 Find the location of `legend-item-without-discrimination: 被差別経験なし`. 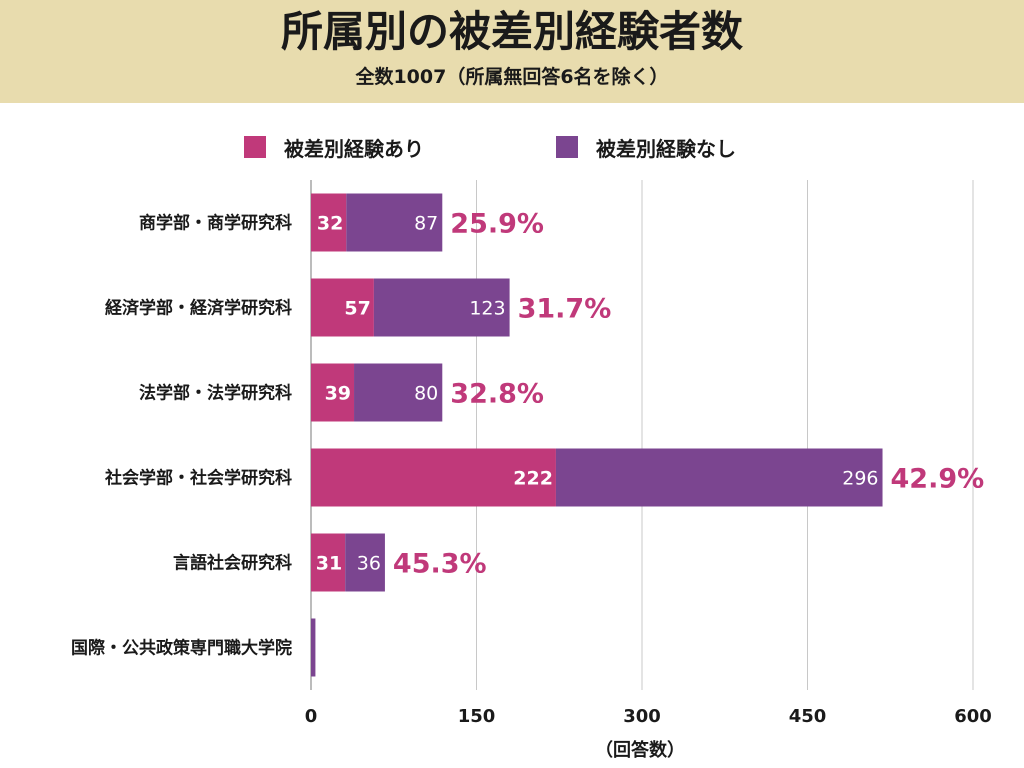

legend-item-without-discrimination: 被差別経験なし is located at coordinates (646, 147).